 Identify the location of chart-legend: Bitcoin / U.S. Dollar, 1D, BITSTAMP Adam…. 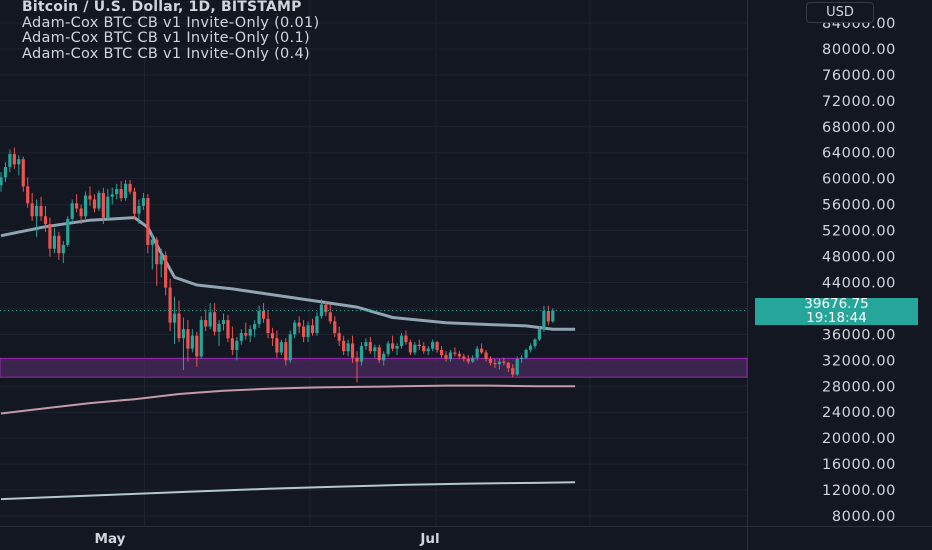
(170, 31).